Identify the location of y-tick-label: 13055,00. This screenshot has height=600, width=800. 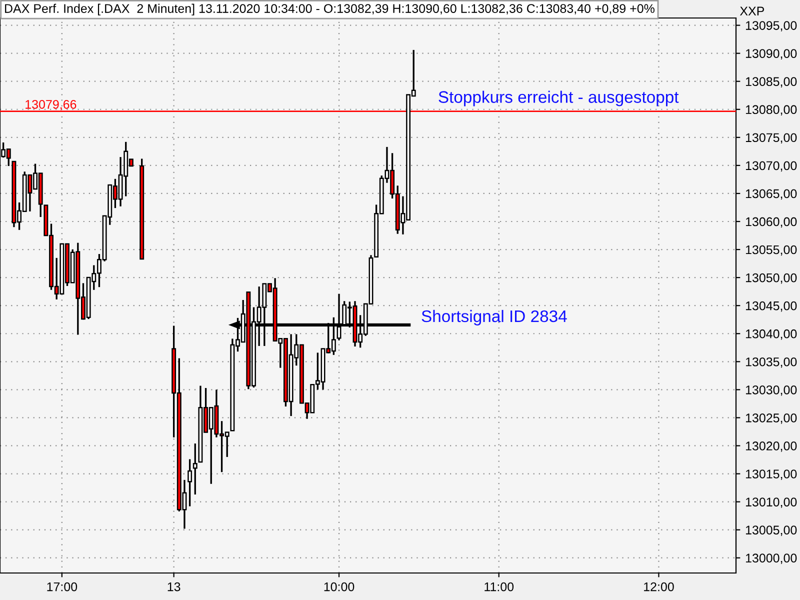
(771, 250).